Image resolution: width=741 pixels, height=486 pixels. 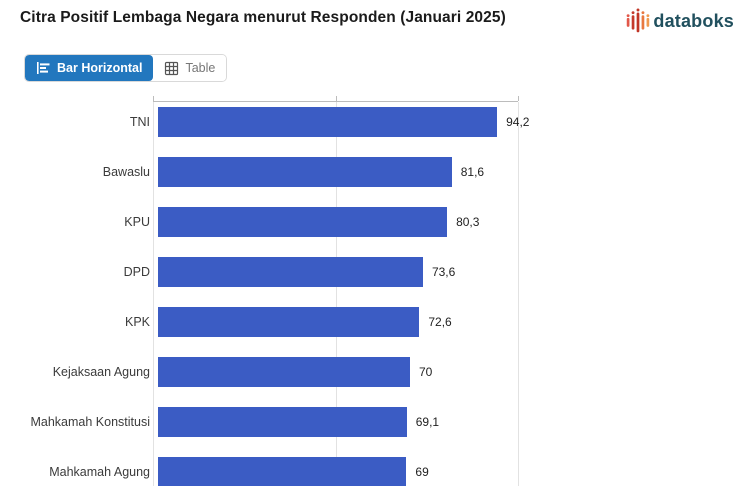 What do you see at coordinates (518, 122) in the screenshot?
I see `value-label: 94,2` at bounding box center [518, 122].